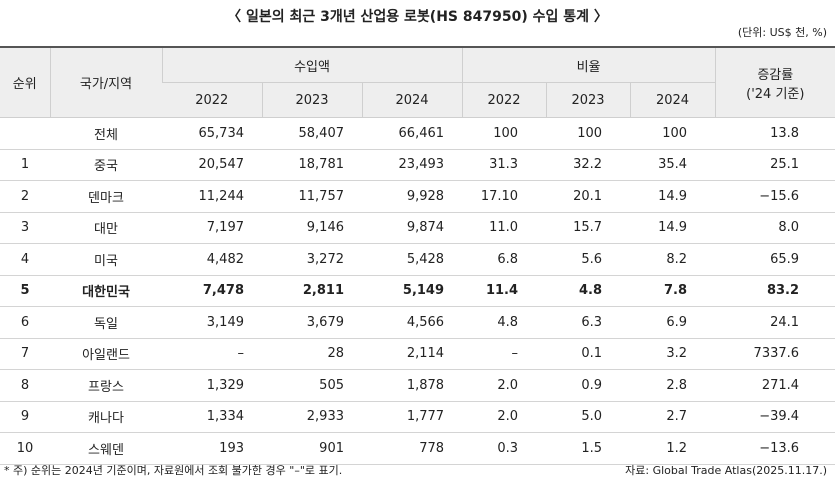  I want to click on table-cell: 11,244, so click(212, 196).